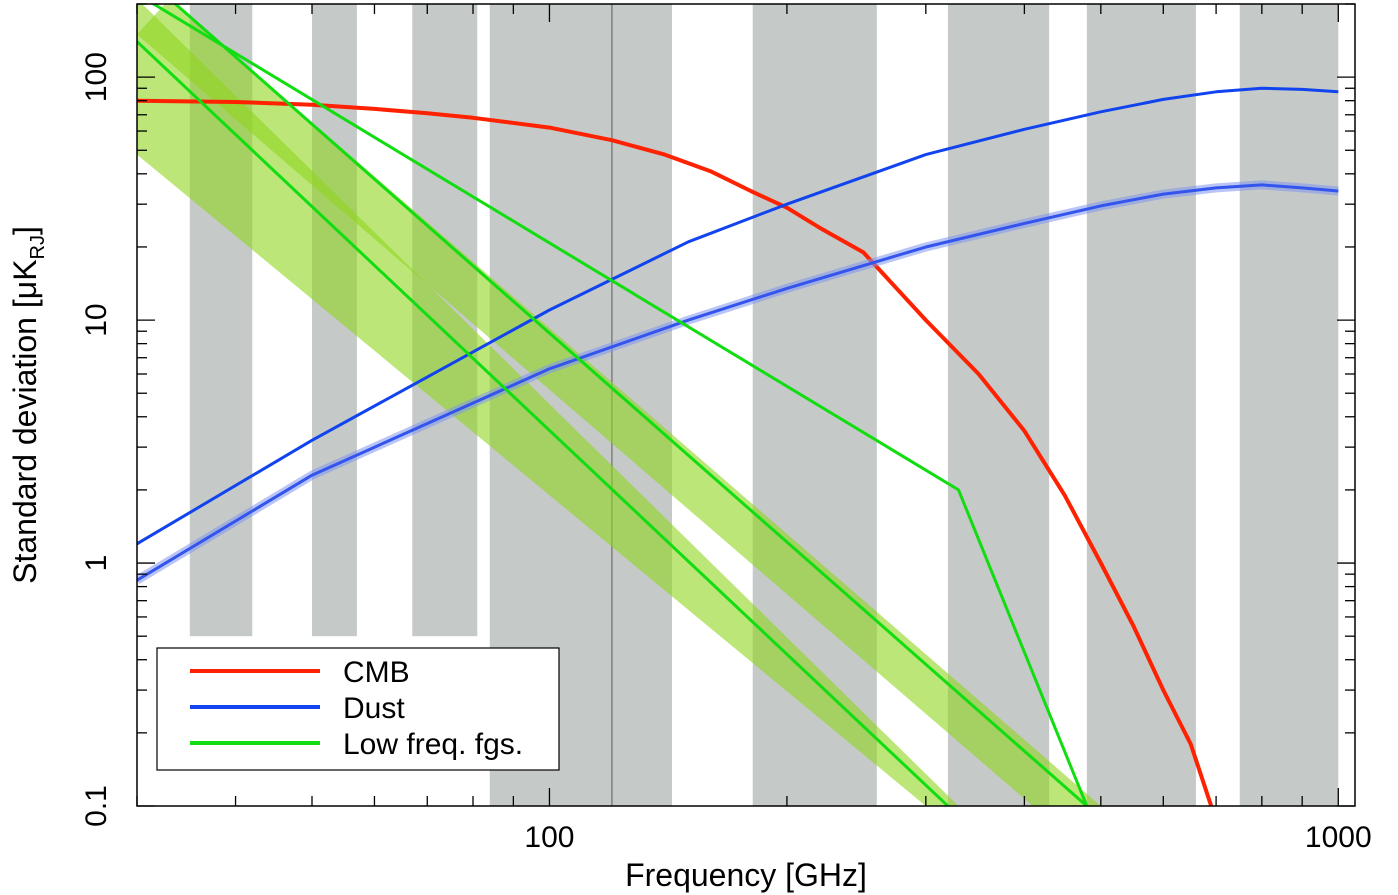  What do you see at coordinates (25, 230) in the screenshot?
I see `y-axis-label-close: ]` at bounding box center [25, 230].